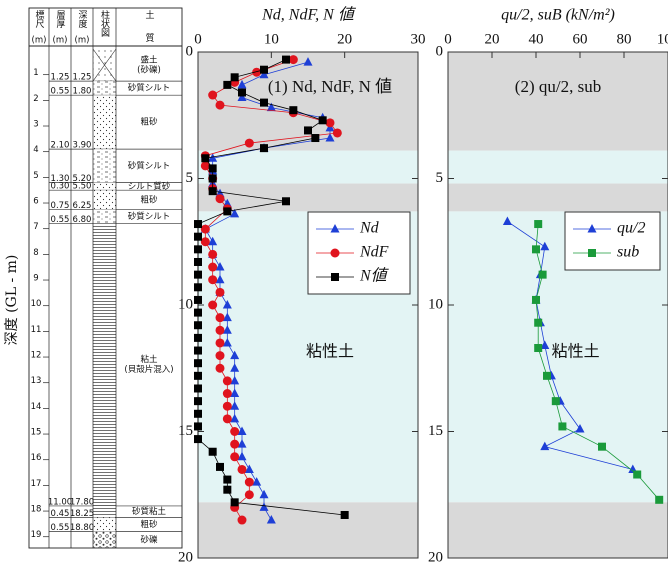 The width and height of the screenshot is (668, 568). I want to click on legend-label: Nd, so click(369, 228).